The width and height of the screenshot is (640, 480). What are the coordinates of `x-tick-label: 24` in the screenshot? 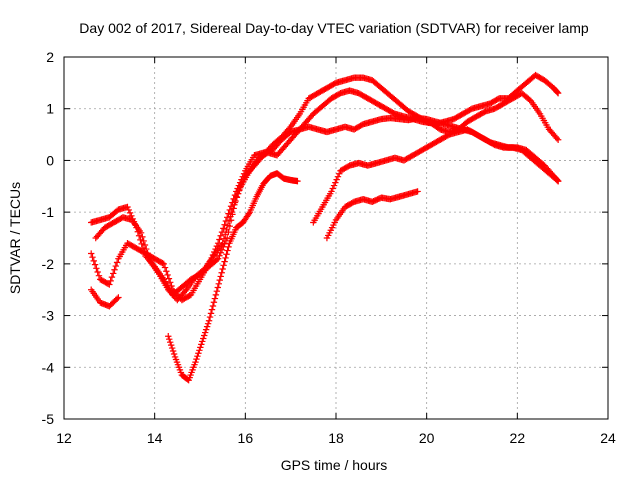 It's located at (608, 438).